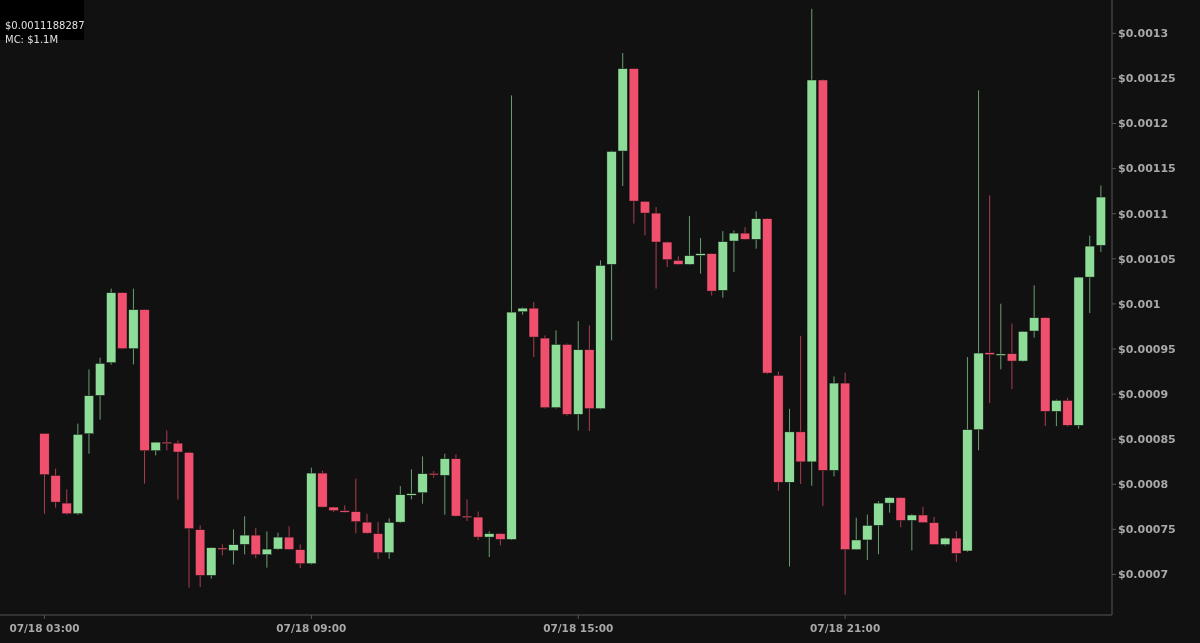  What do you see at coordinates (1147, 79) in the screenshot?
I see `y-tick-label: $0.00125` at bounding box center [1147, 79].